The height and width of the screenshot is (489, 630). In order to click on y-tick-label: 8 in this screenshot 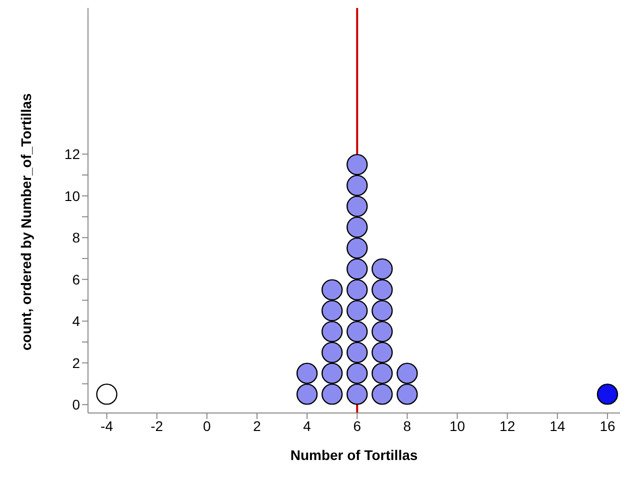, I will do `click(76, 238)`.